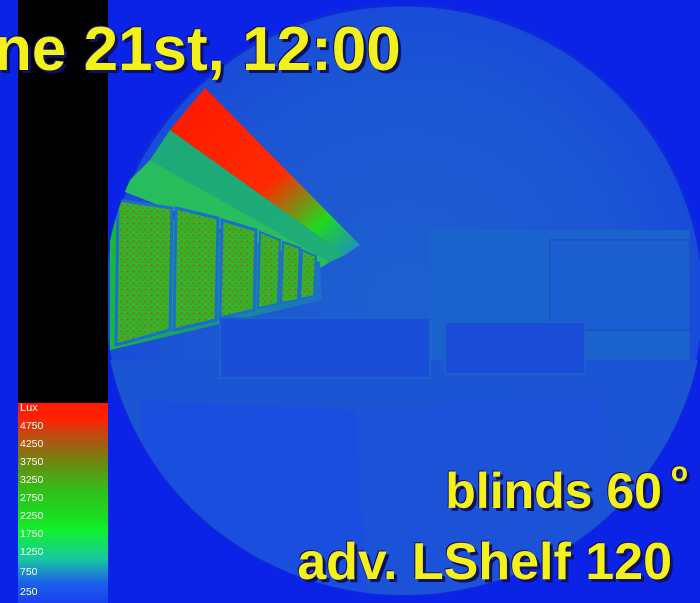 Image resolution: width=700 pixels, height=603 pixels. Describe the element at coordinates (63, 201) in the screenshot. I see `legend-backdrop` at that location.